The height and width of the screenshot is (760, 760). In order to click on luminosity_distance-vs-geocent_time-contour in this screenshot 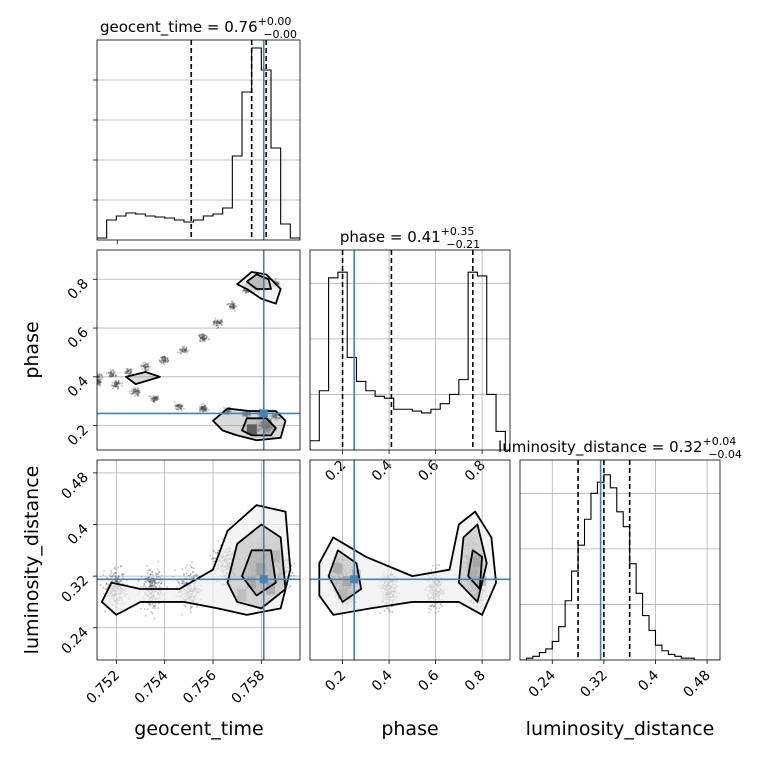, I will do `click(196, 560)`.